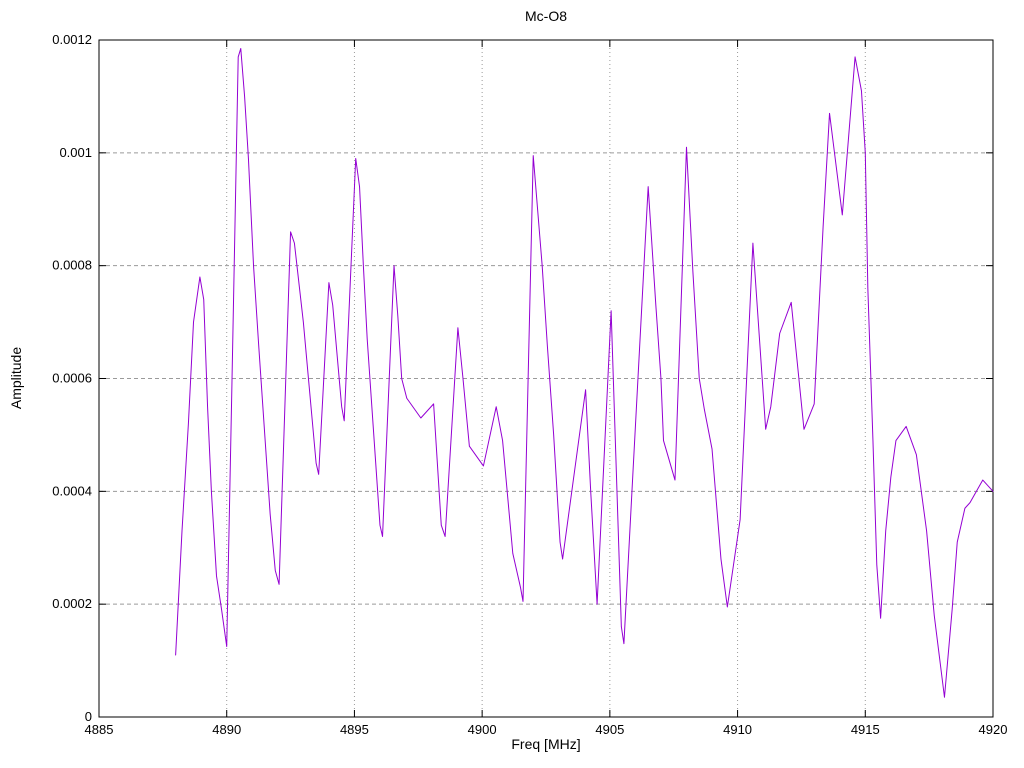 Image resolution: width=1024 pixels, height=768 pixels. What do you see at coordinates (99, 729) in the screenshot?
I see `x-tick-label: 4885` at bounding box center [99, 729].